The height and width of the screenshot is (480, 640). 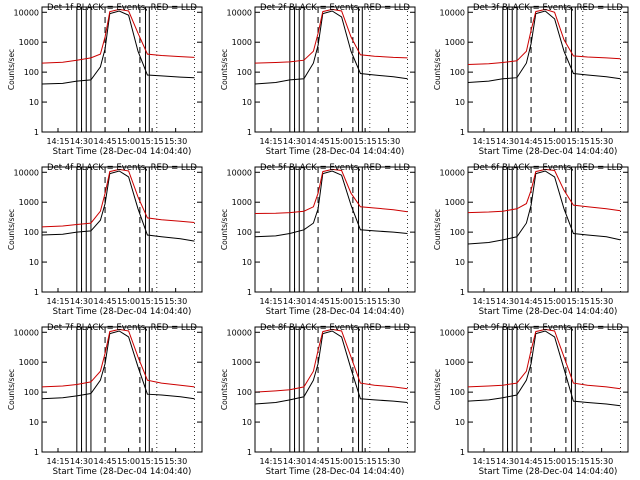 What do you see at coordinates (548, 328) in the screenshot?
I see `panel-title: Det 9f BLACK = Events, RED = LLD` at bounding box center [548, 328].